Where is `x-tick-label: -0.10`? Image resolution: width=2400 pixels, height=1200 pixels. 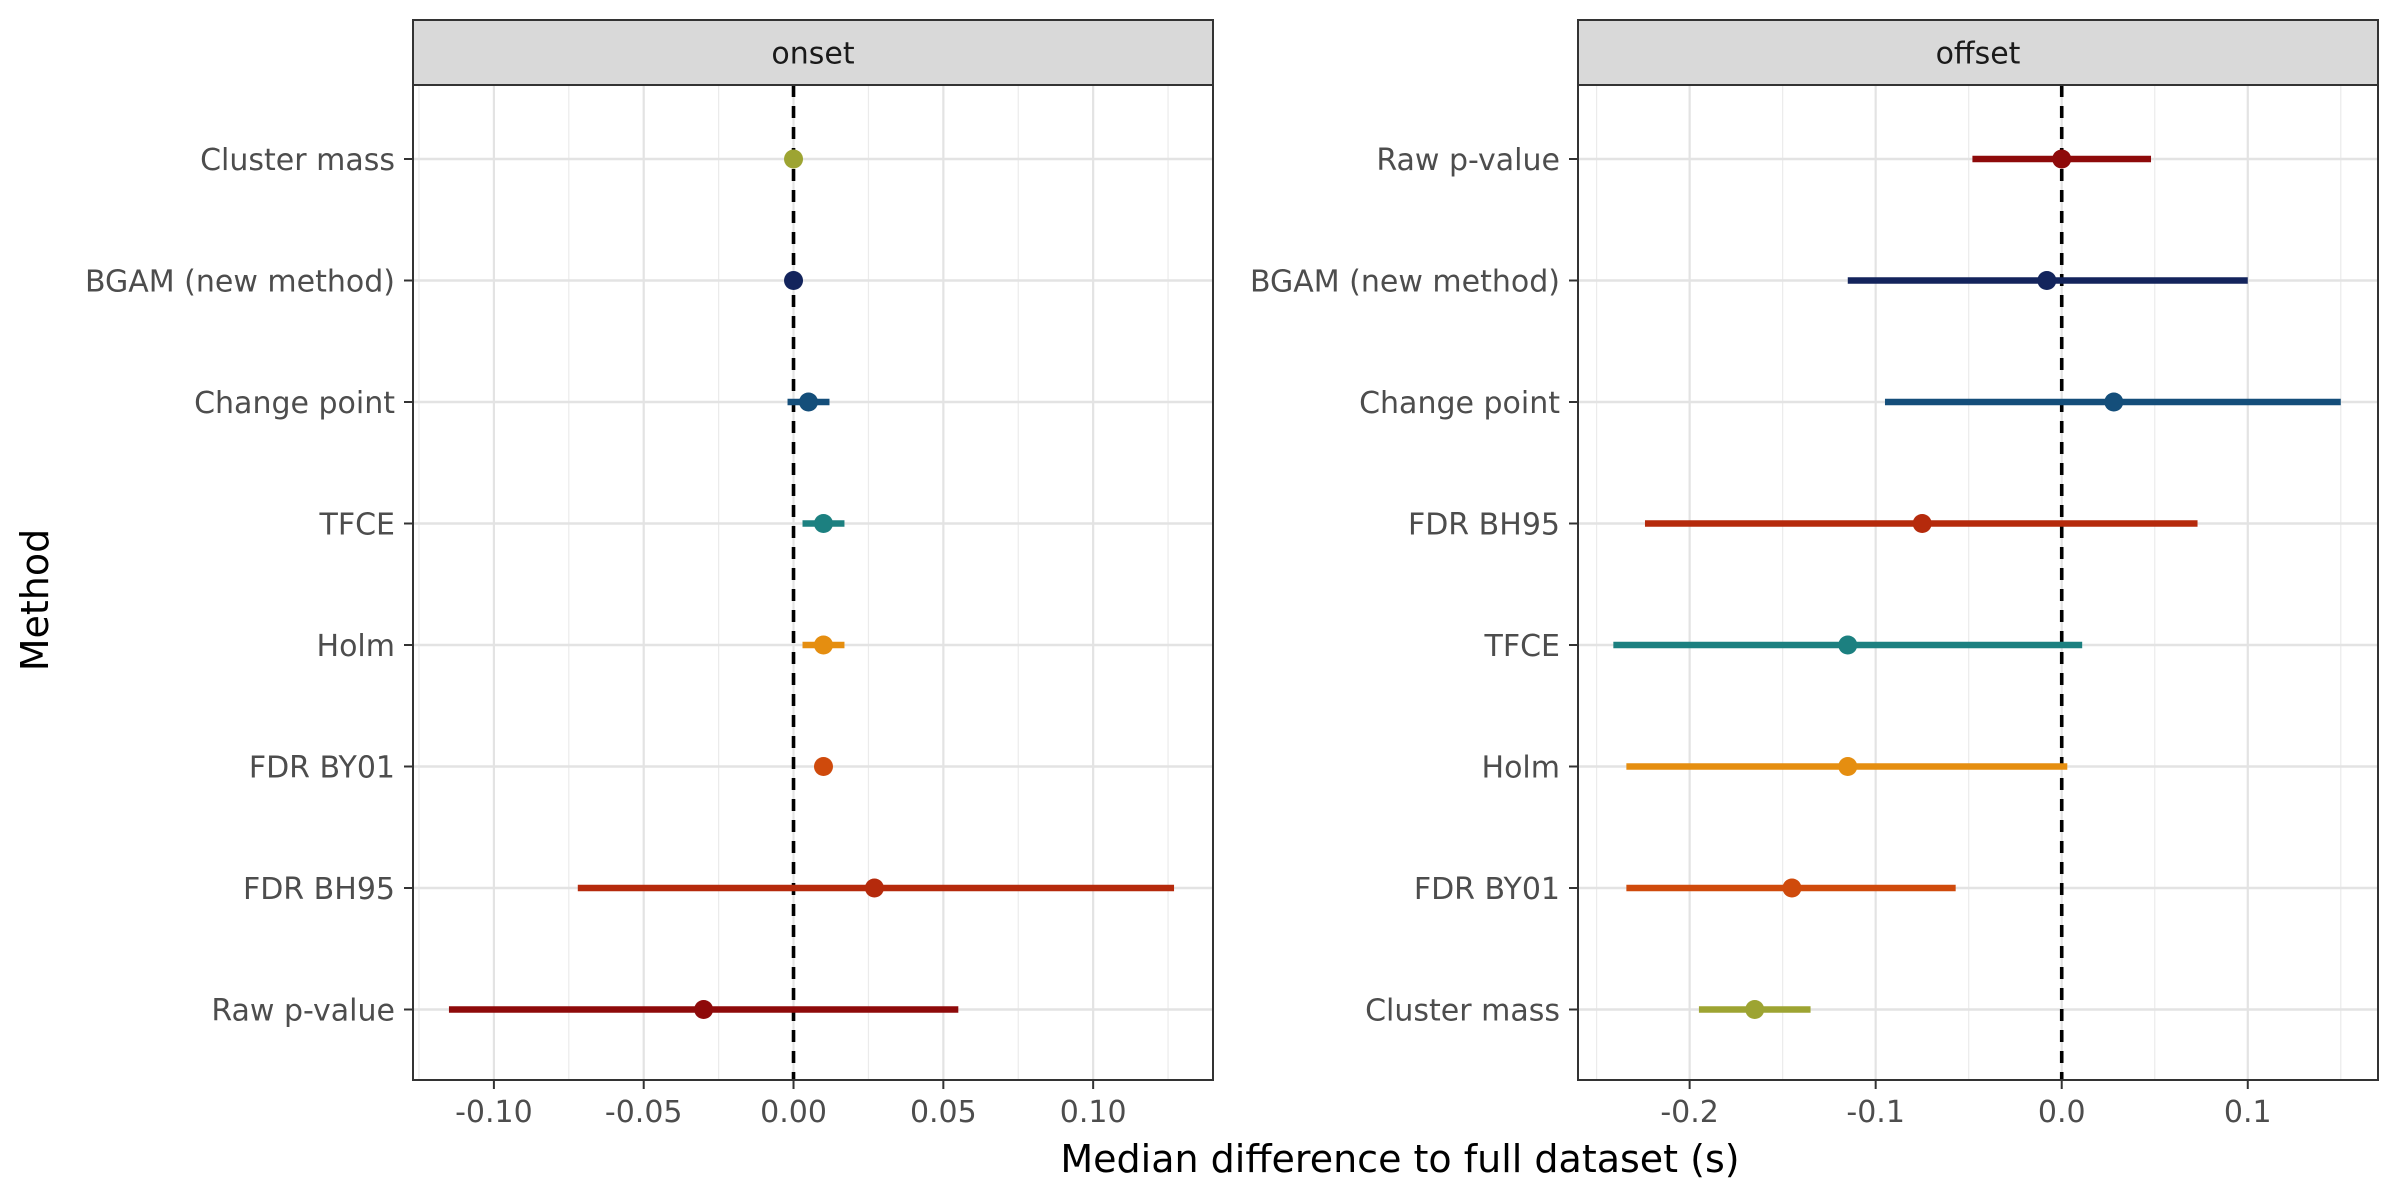 x-tick-label: -0.10 is located at coordinates (494, 1112).